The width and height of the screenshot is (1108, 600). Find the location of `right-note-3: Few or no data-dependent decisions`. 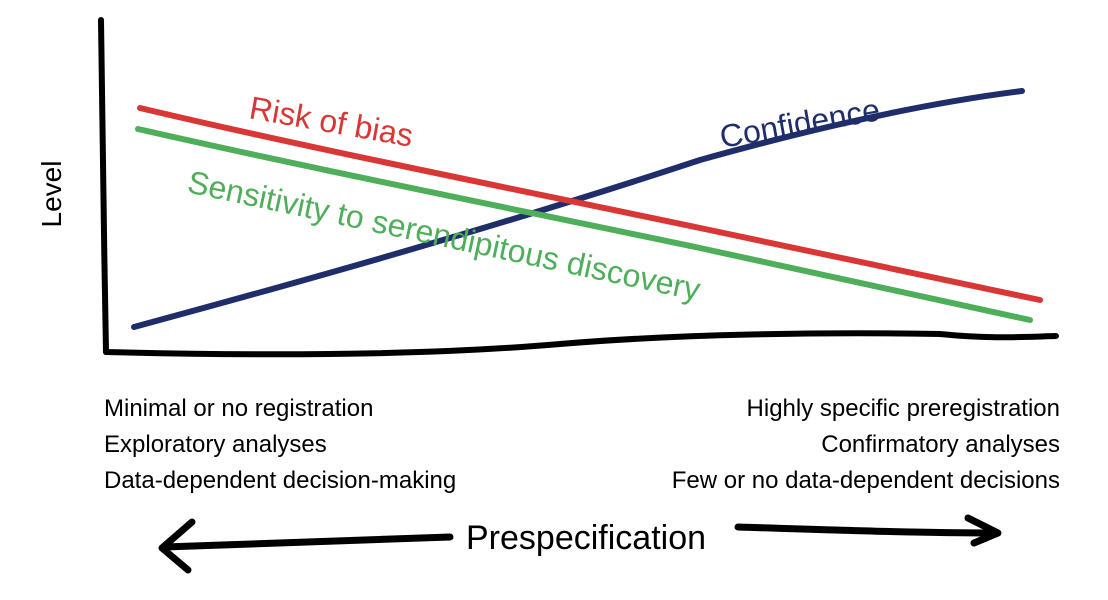

right-note-3: Few or no data-dependent decisions is located at coordinates (865, 480).